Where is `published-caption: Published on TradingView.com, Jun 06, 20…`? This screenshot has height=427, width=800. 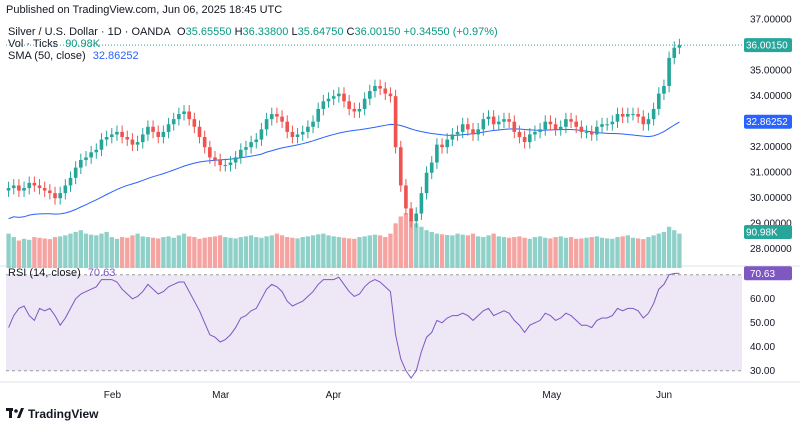 published-caption: Published on TradingView.com, Jun 06, 20… is located at coordinates (144, 10).